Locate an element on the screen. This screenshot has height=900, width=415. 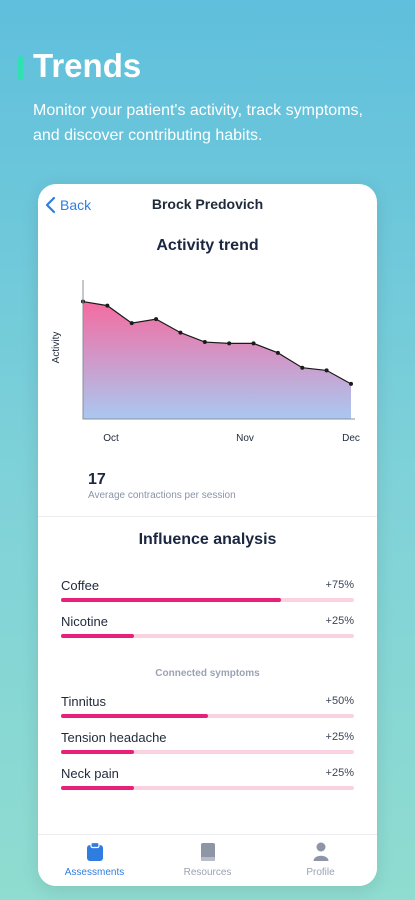
hero-title: Trends is located at coordinates (87, 65).